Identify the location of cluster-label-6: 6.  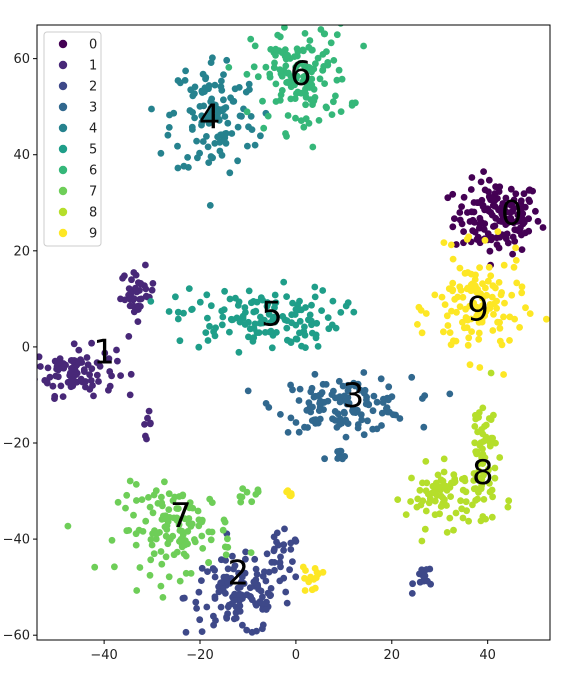
(301, 74).